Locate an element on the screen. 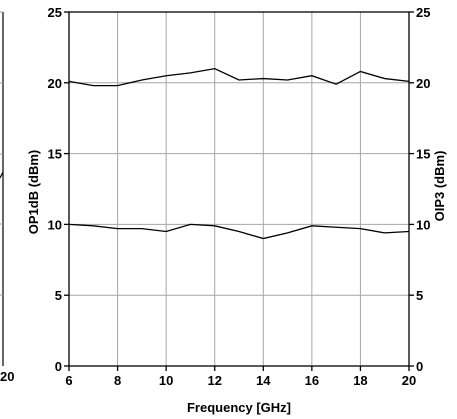 Image resolution: width=457 pixels, height=419 pixels. left-panel-line is located at coordinates (2, 175).